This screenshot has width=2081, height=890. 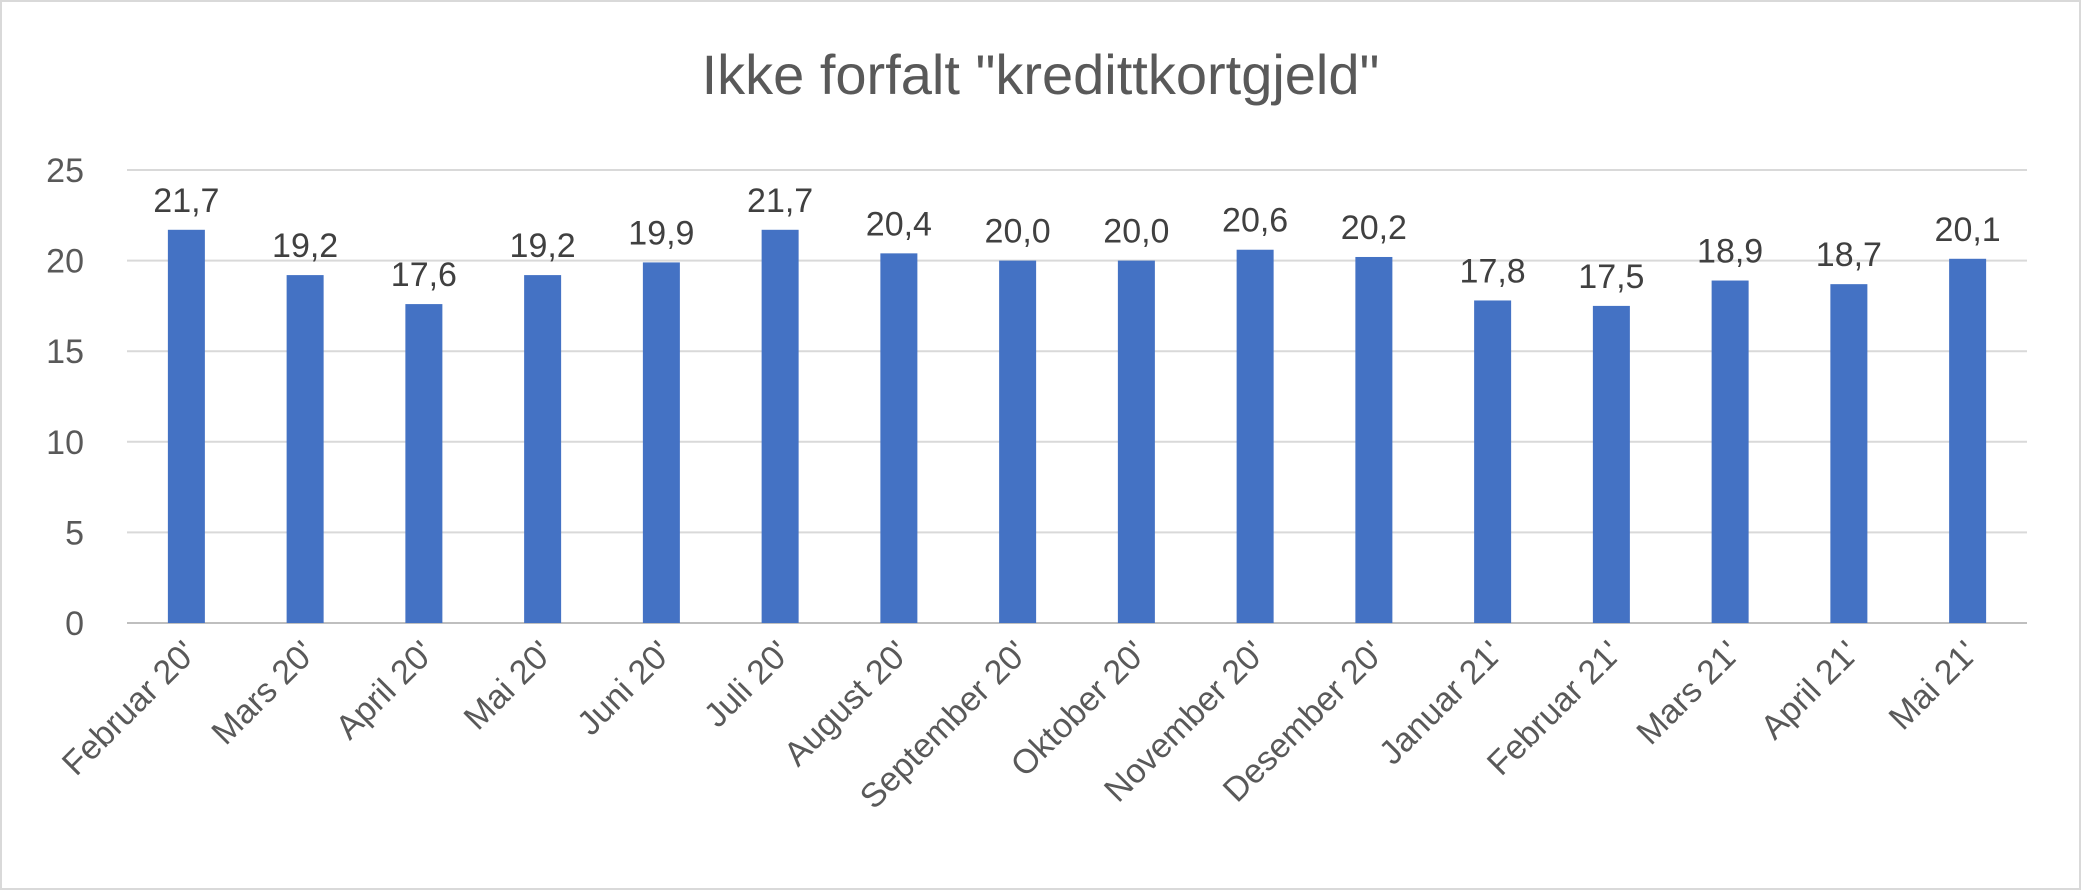 I want to click on data-label: 20,6, so click(x=1255, y=221).